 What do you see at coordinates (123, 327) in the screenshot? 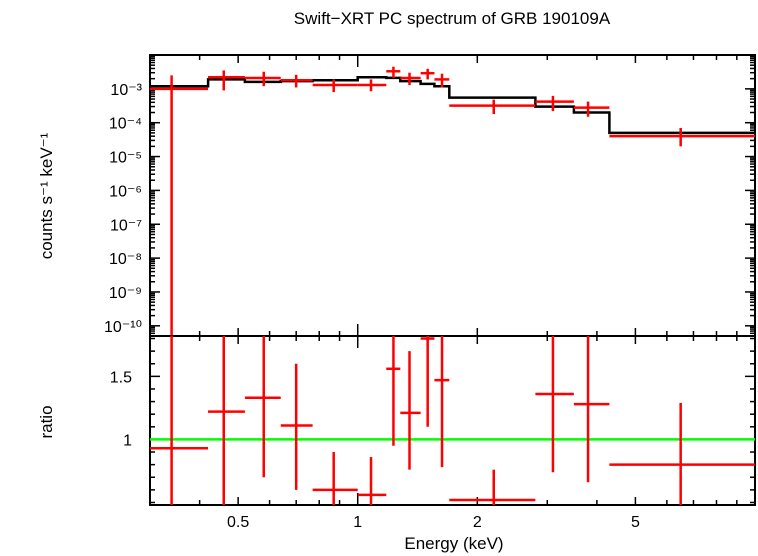
I see `y-tick-label: 10⁻¹⁰` at bounding box center [123, 327].